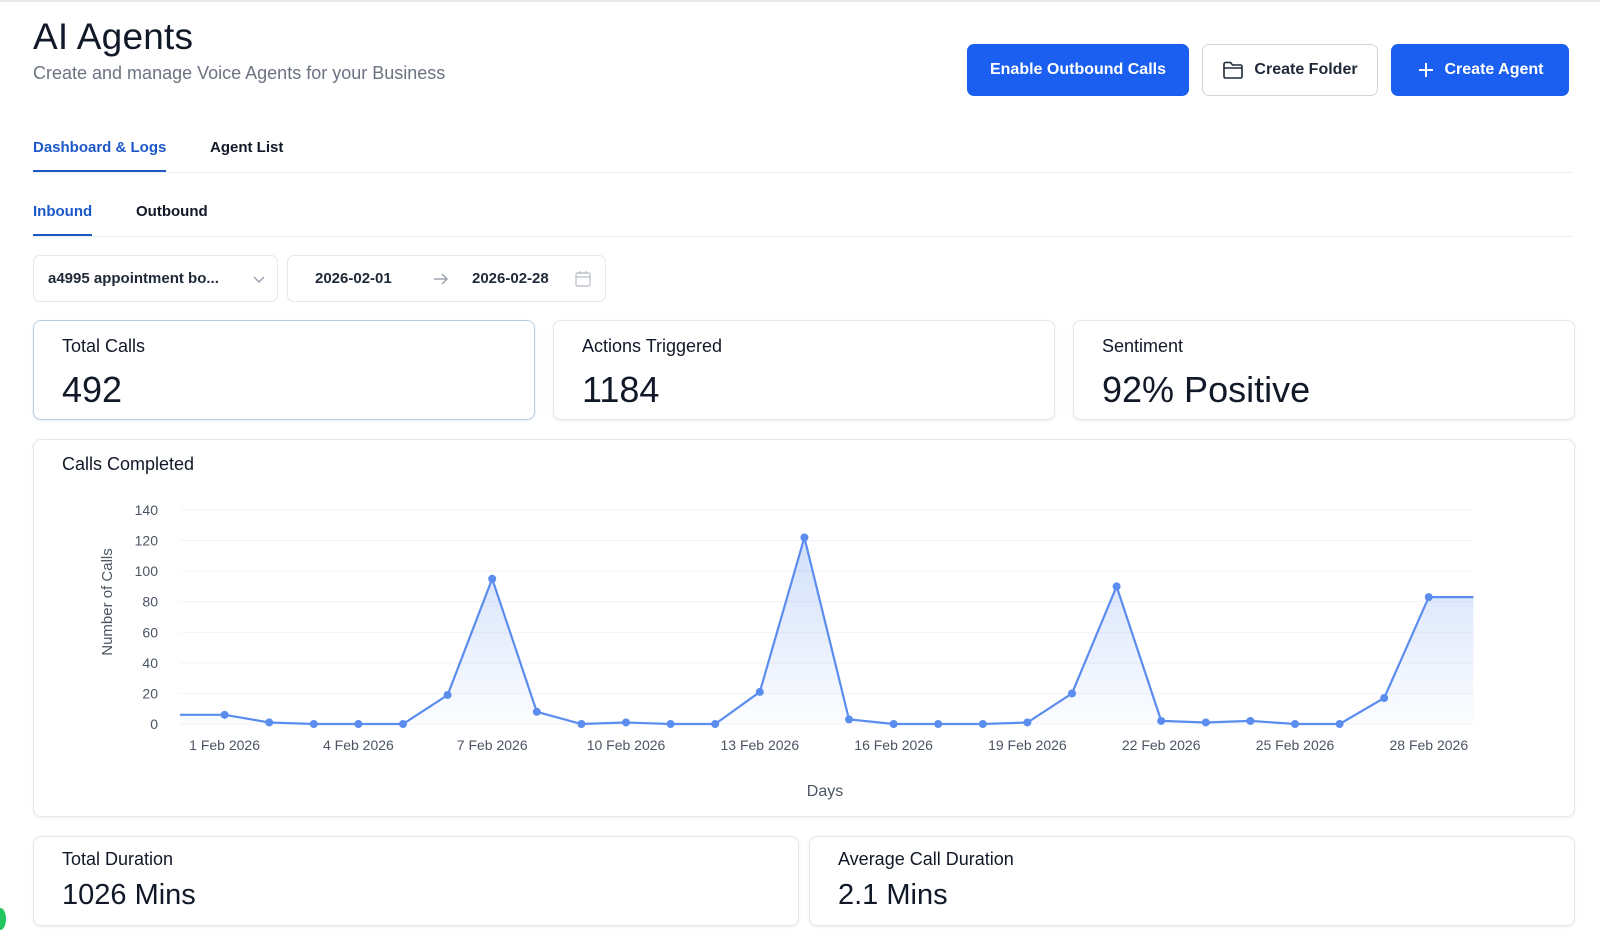 The width and height of the screenshot is (1600, 946). I want to click on sentiment-card: Sentiment 92% Positive, so click(1324, 370).